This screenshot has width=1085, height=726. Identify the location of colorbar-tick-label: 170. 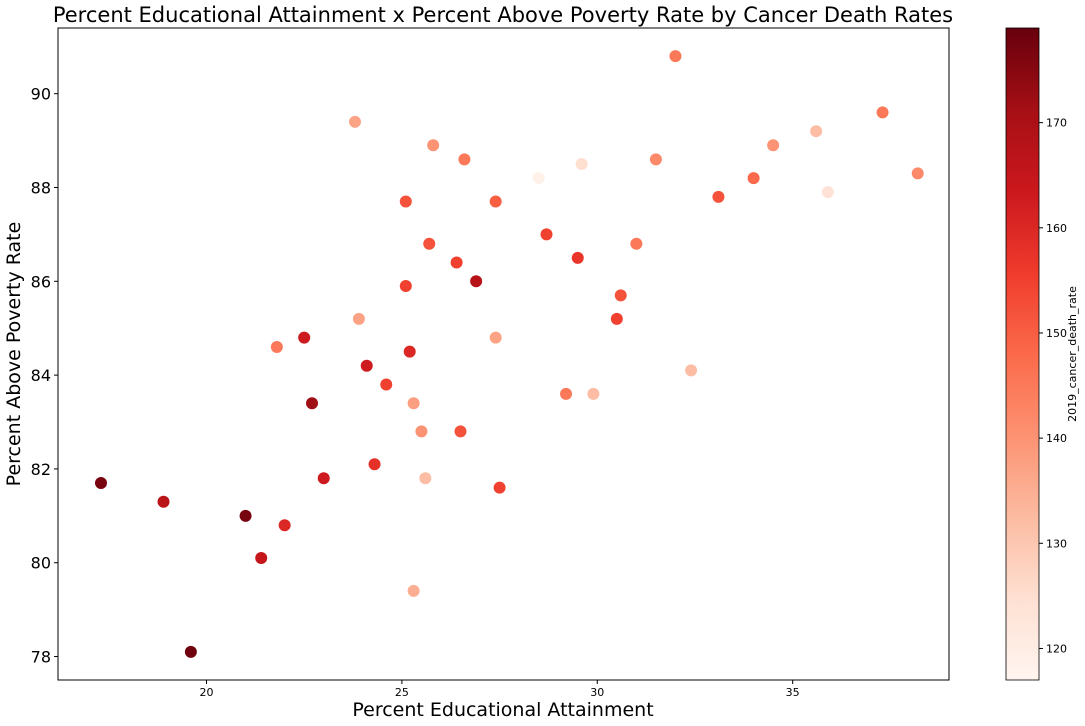
(1056, 123).